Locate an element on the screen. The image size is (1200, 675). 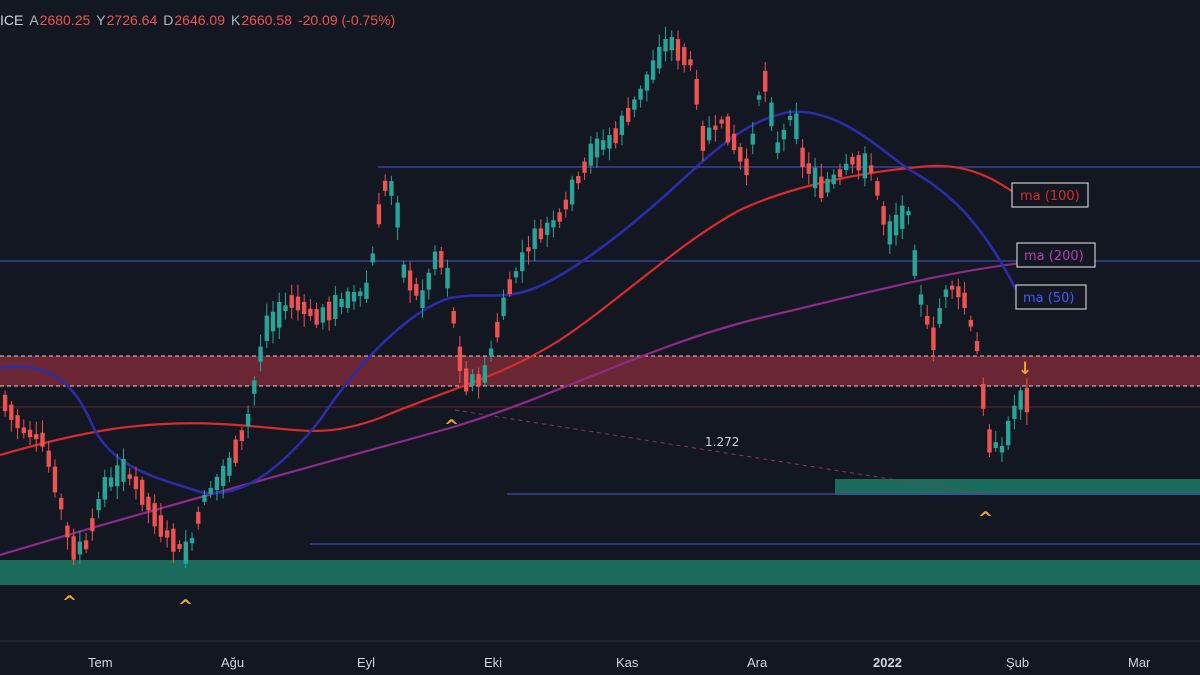
x-tick-label: Ara is located at coordinates (757, 662).